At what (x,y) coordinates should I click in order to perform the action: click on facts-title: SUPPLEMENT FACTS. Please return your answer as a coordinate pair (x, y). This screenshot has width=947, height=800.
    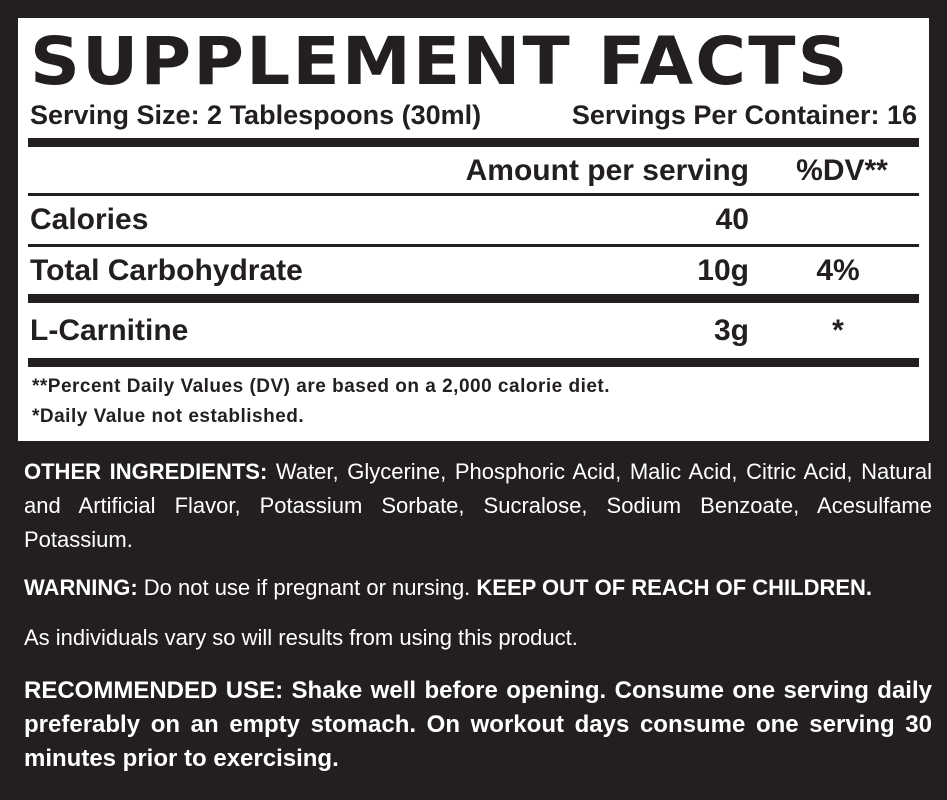
    Looking at the image, I should click on (440, 61).